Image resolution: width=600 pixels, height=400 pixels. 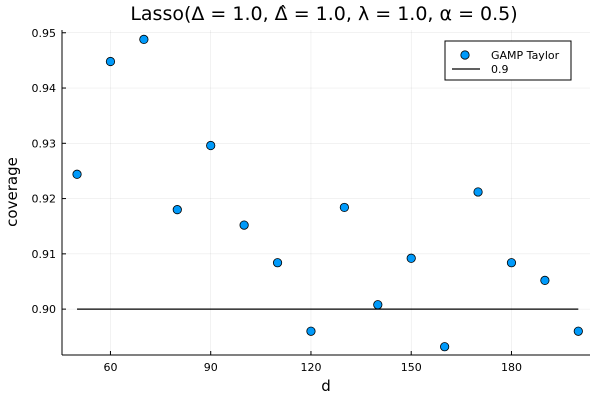 I want to click on y-tick-label: 0.95, so click(x=44, y=33).